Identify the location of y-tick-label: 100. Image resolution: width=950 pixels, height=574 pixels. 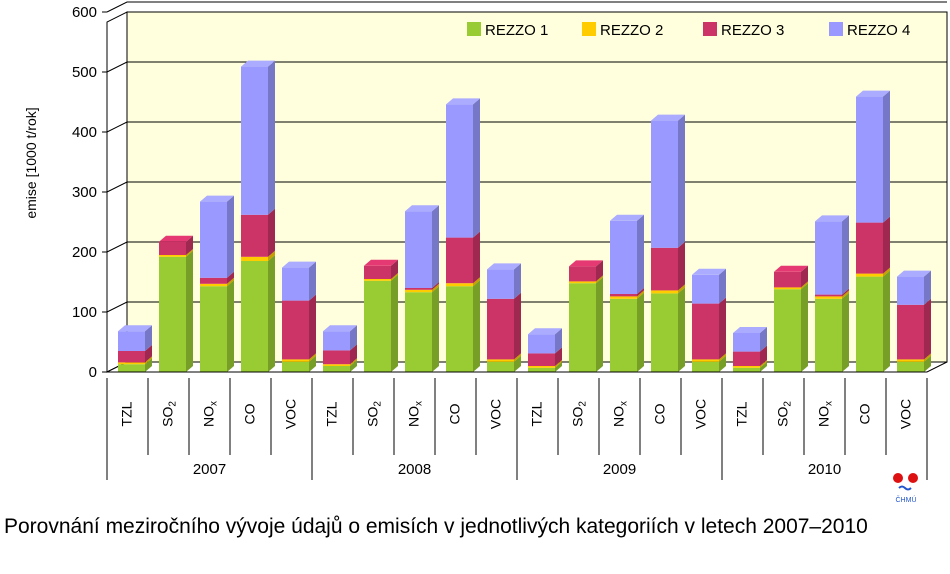
(84, 312).